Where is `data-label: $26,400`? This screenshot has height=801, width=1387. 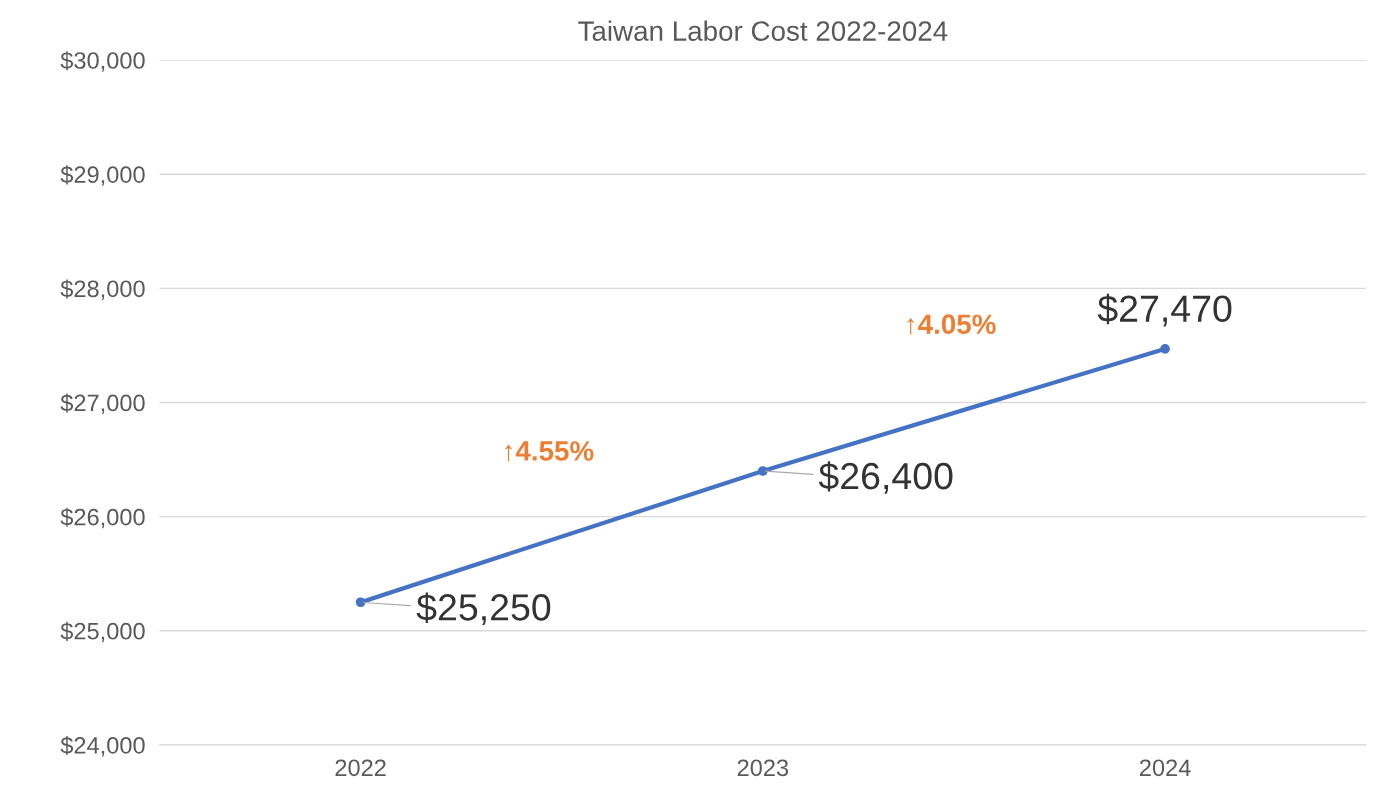 data-label: $26,400 is located at coordinates (885, 477).